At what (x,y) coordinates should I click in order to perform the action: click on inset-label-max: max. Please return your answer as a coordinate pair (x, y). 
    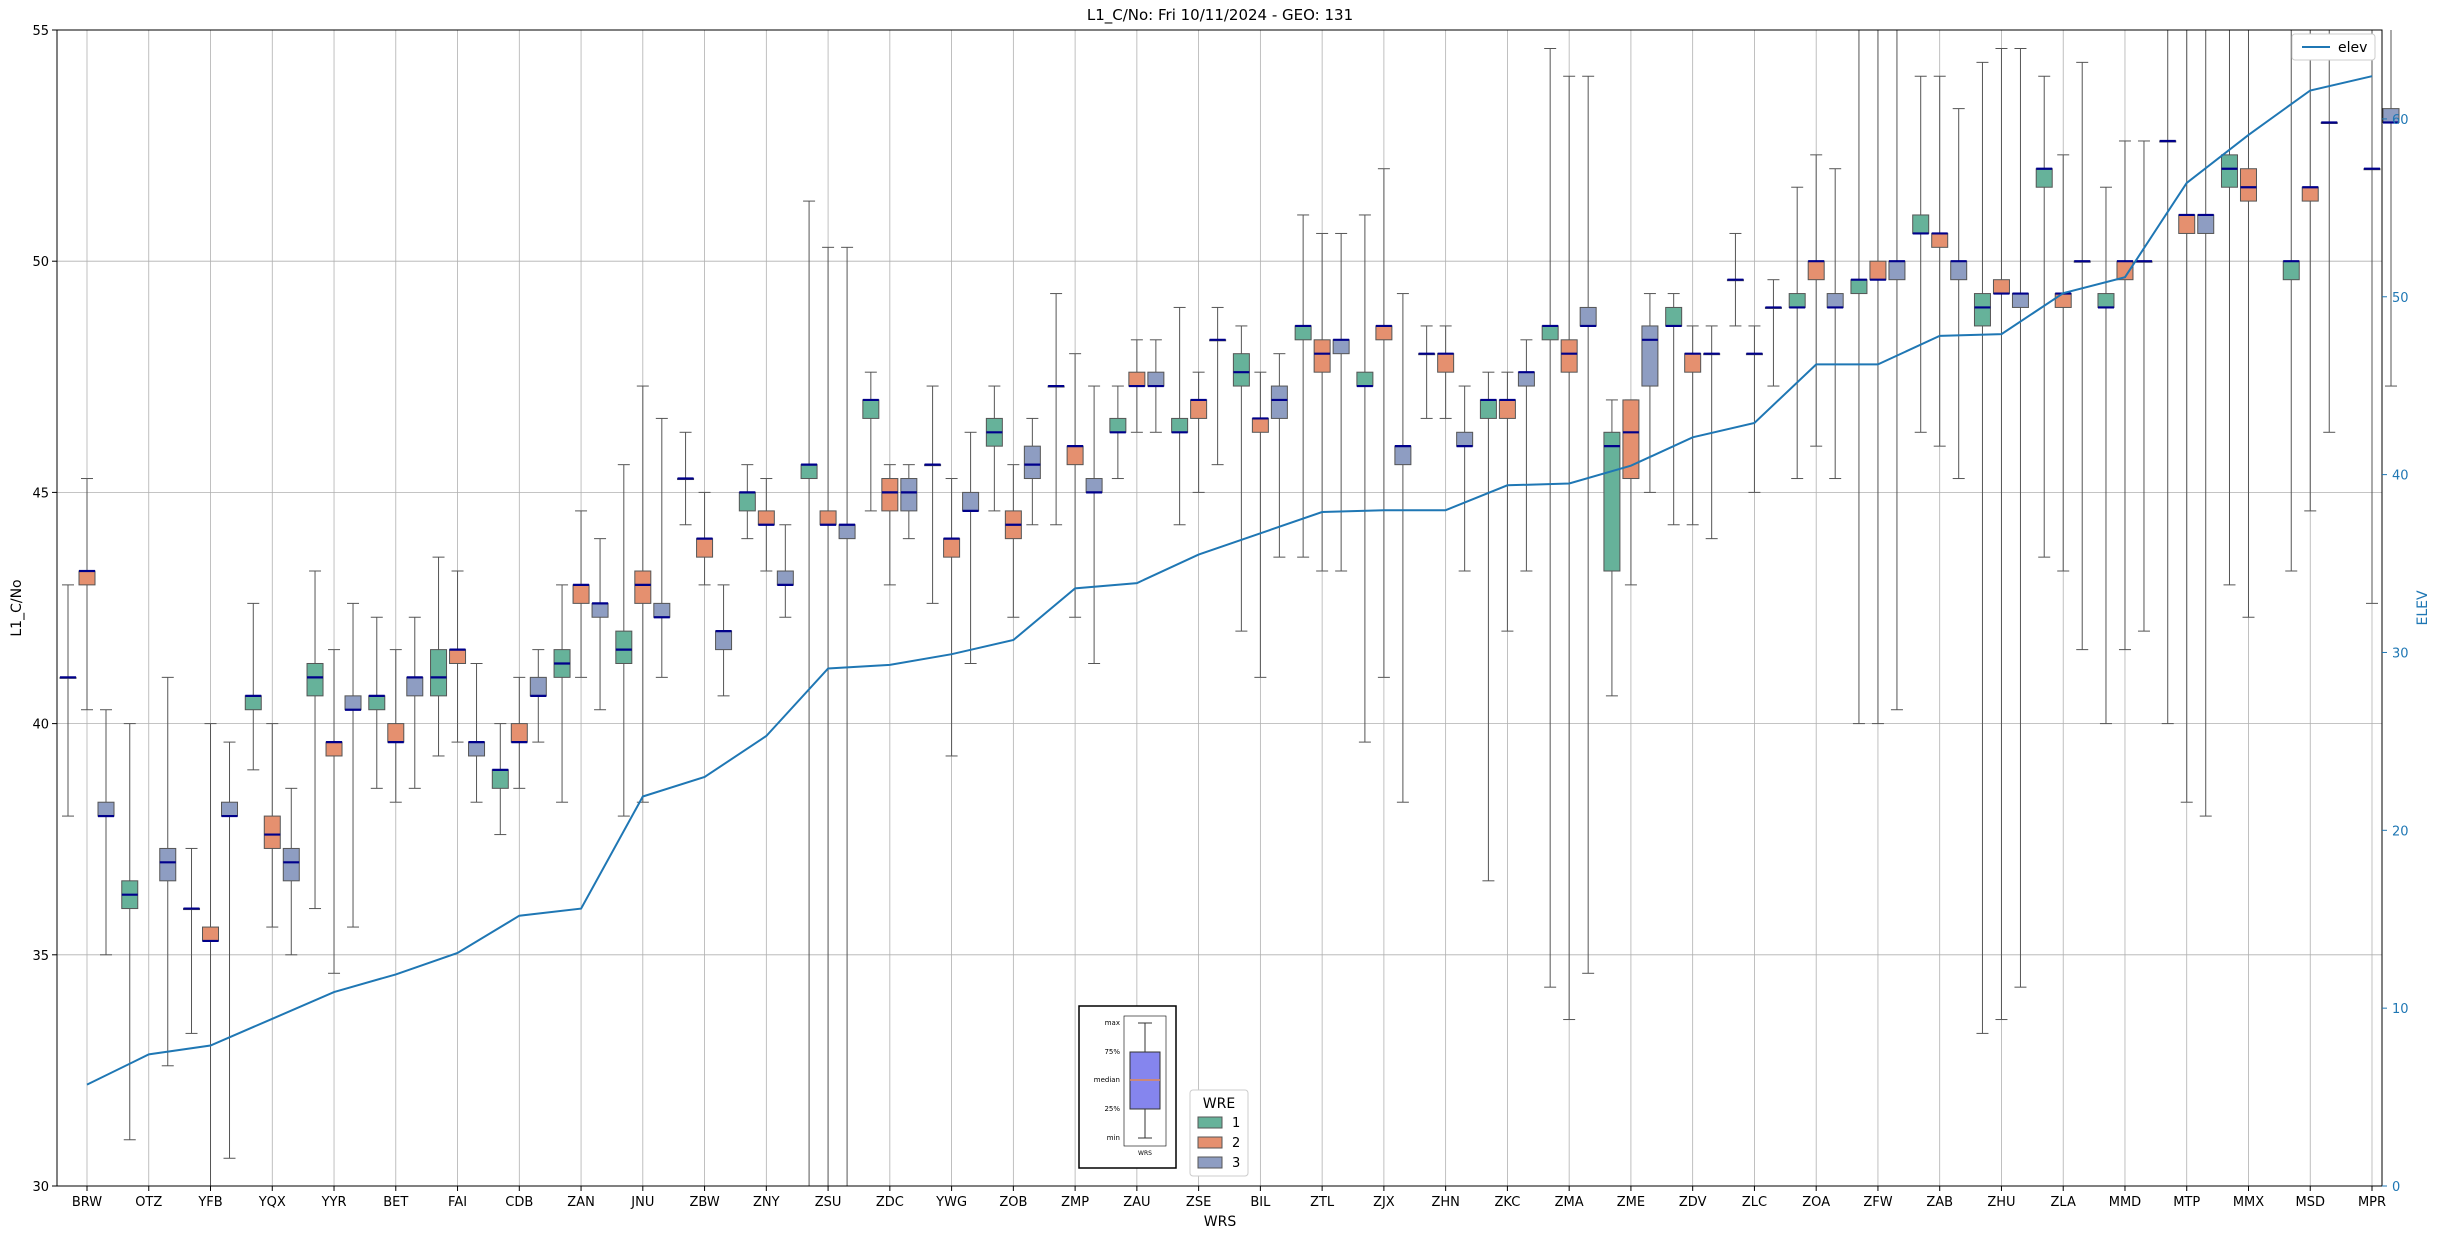
    Looking at the image, I should click on (1112, 1023).